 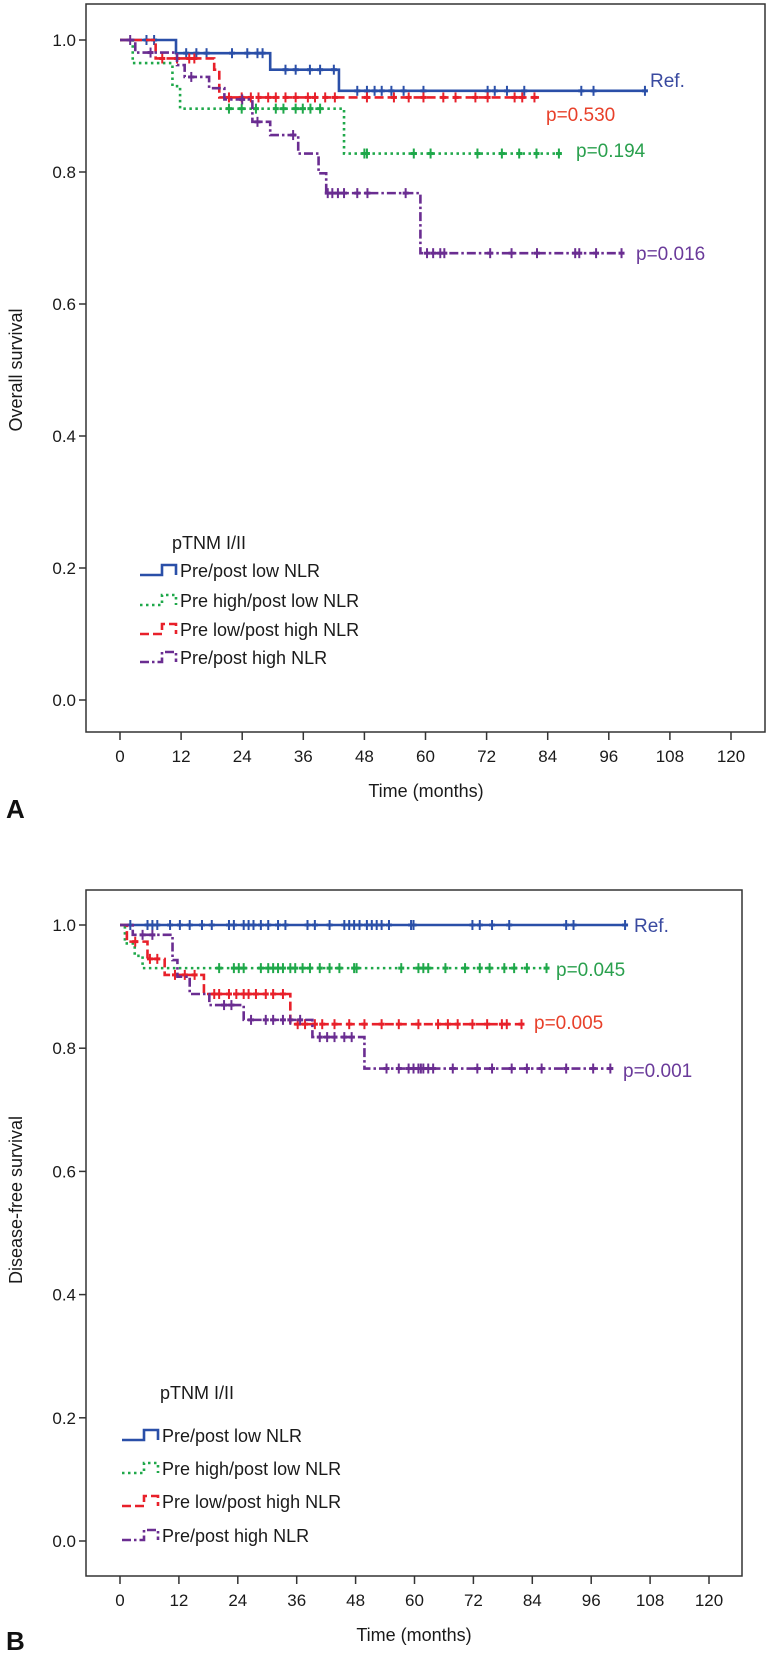 I want to click on p-value-labels: Ref. p=0.045 p=0.005 p=0.001, so click(x=613, y=999).